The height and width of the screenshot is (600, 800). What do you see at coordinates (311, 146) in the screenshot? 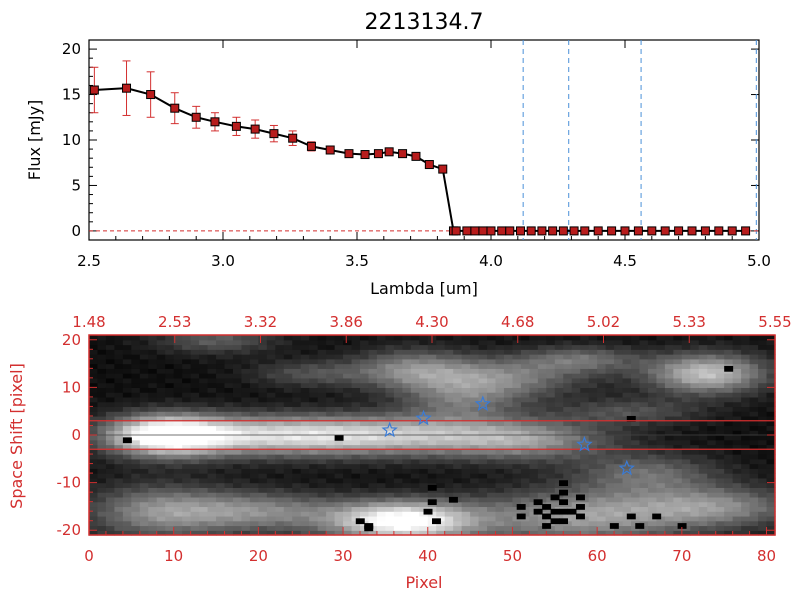
I see `flux-point` at bounding box center [311, 146].